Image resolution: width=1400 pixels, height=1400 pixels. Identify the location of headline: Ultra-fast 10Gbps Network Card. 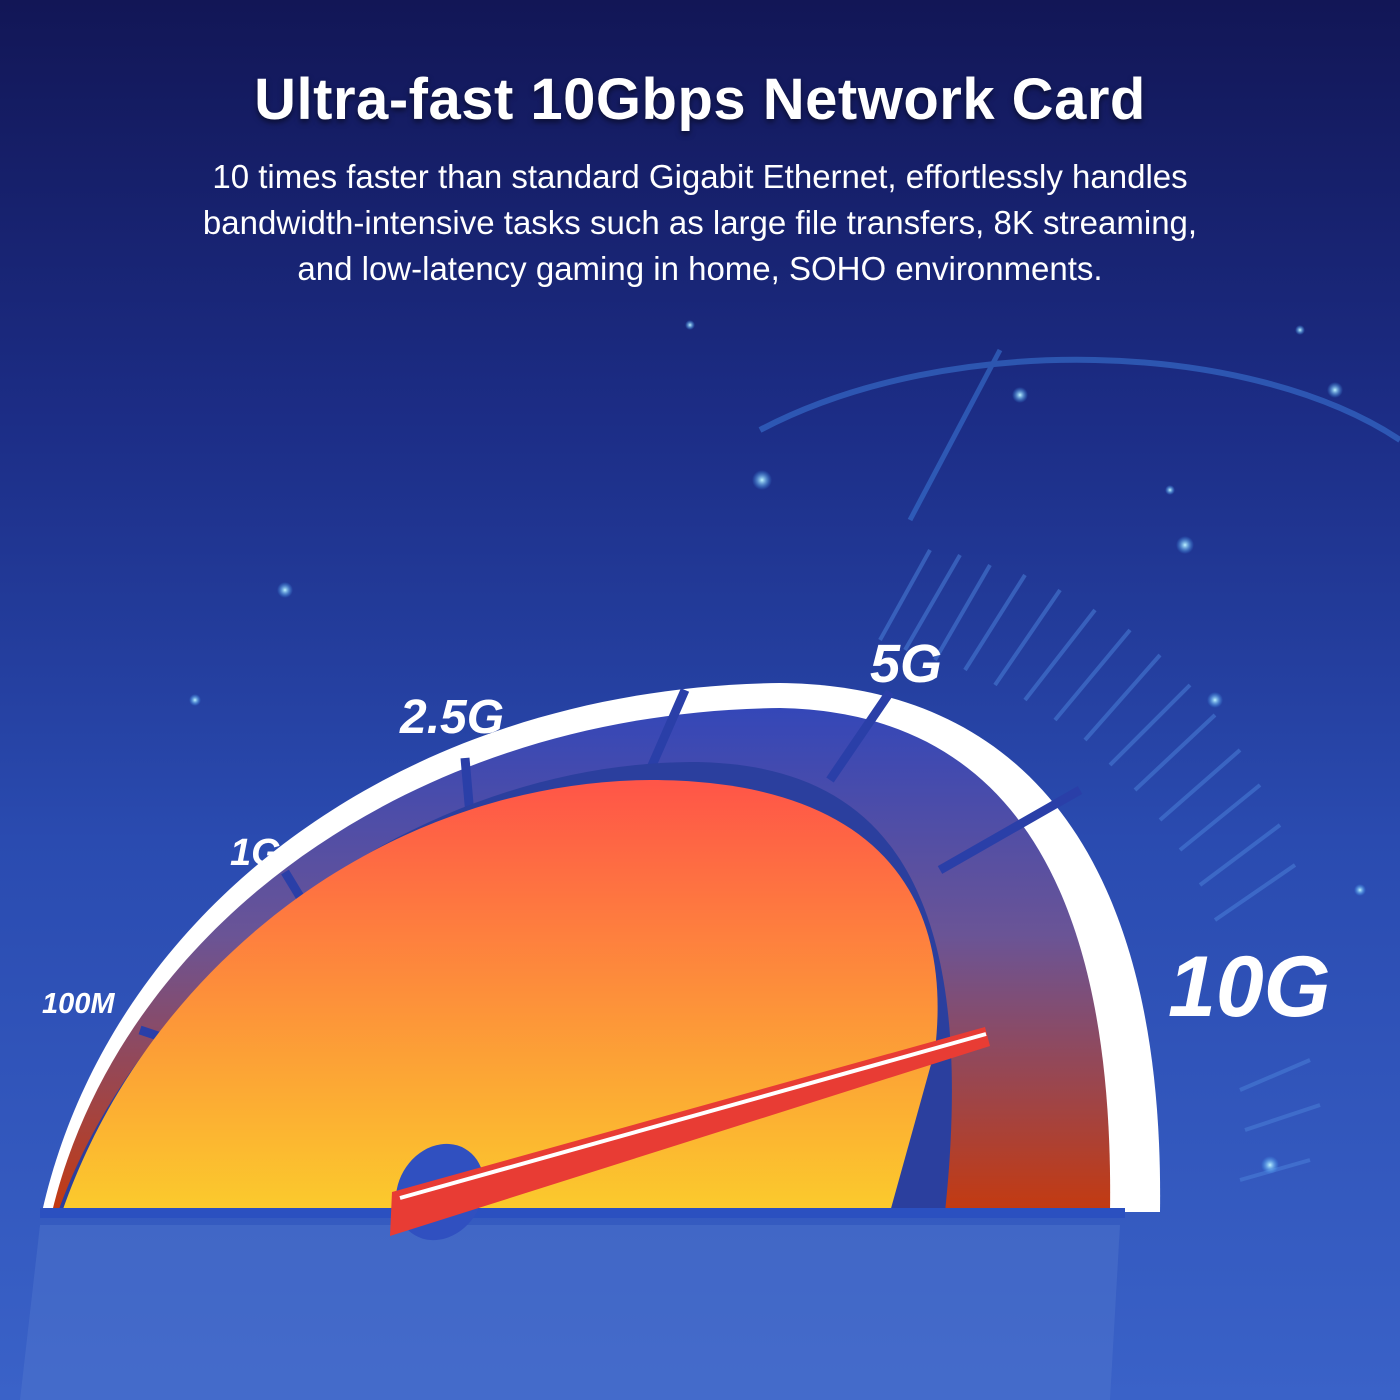
(700, 99).